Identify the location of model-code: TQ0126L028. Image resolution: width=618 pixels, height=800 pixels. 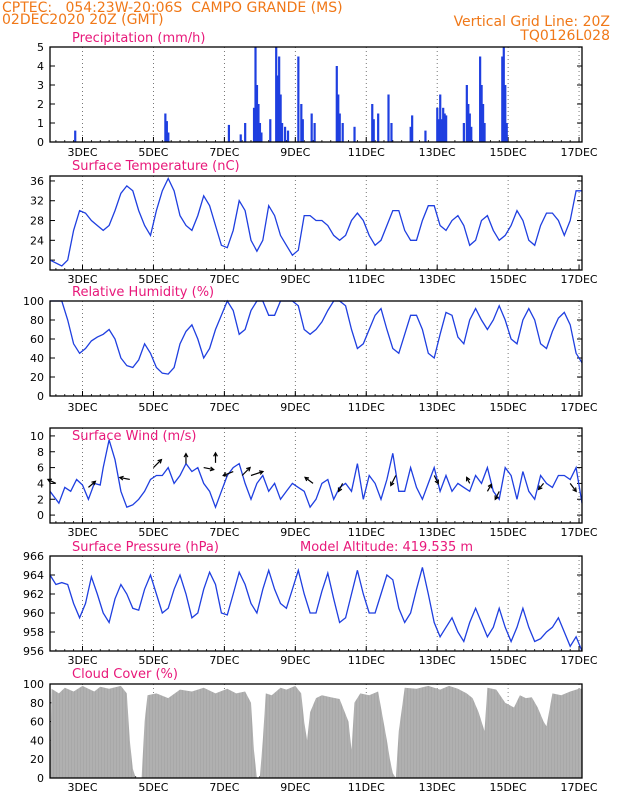
(565, 36).